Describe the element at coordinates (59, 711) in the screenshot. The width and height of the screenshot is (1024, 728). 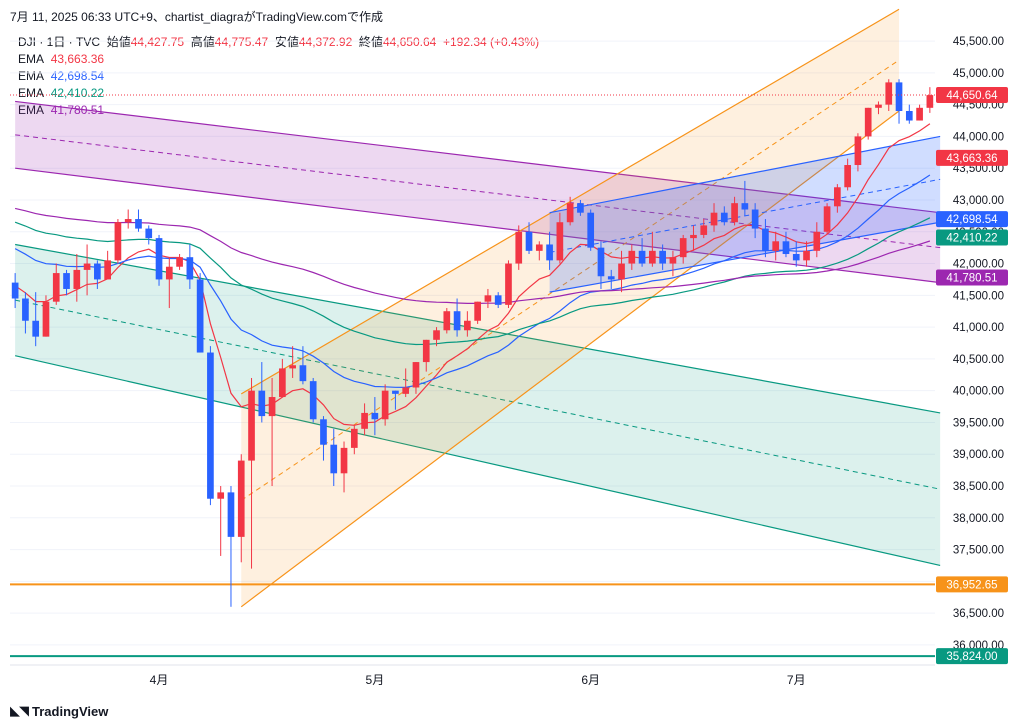
I see `tradingview-brand: ◣◥ TradingView` at that location.